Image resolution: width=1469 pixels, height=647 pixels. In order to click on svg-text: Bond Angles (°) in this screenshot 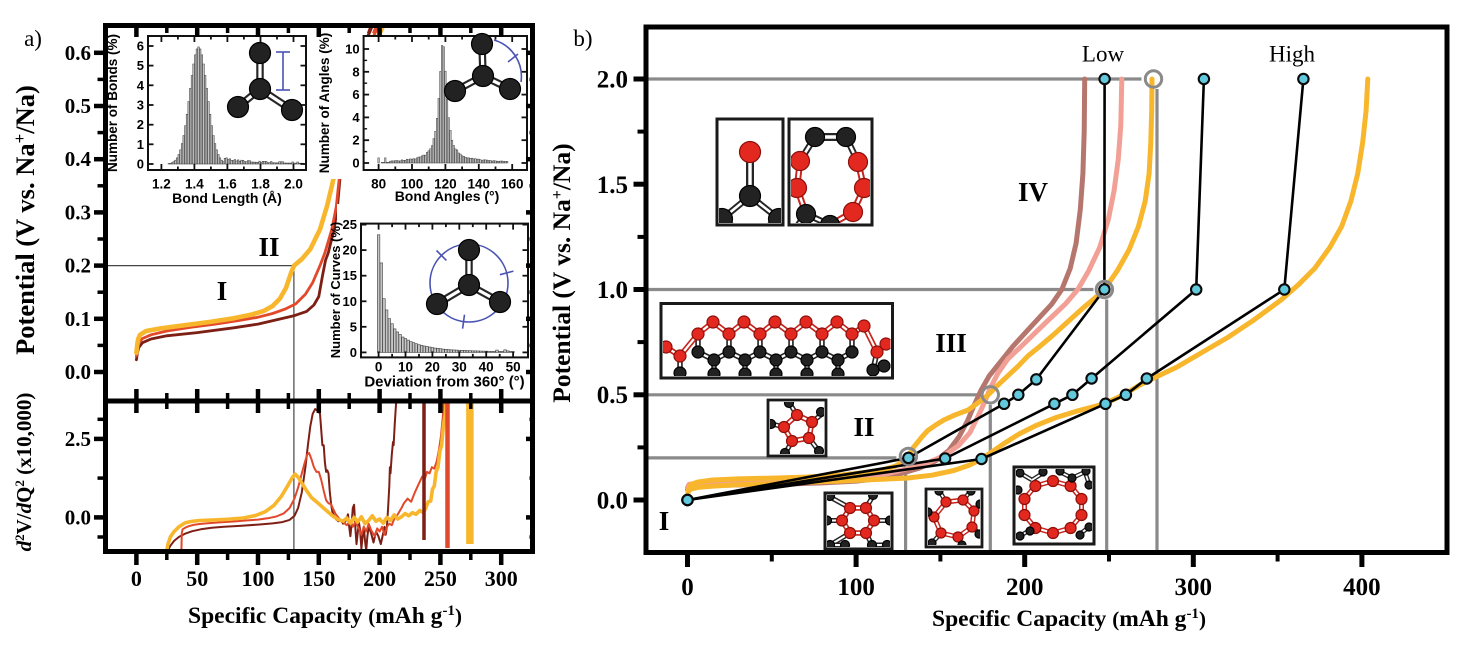, I will do `click(447, 196)`.